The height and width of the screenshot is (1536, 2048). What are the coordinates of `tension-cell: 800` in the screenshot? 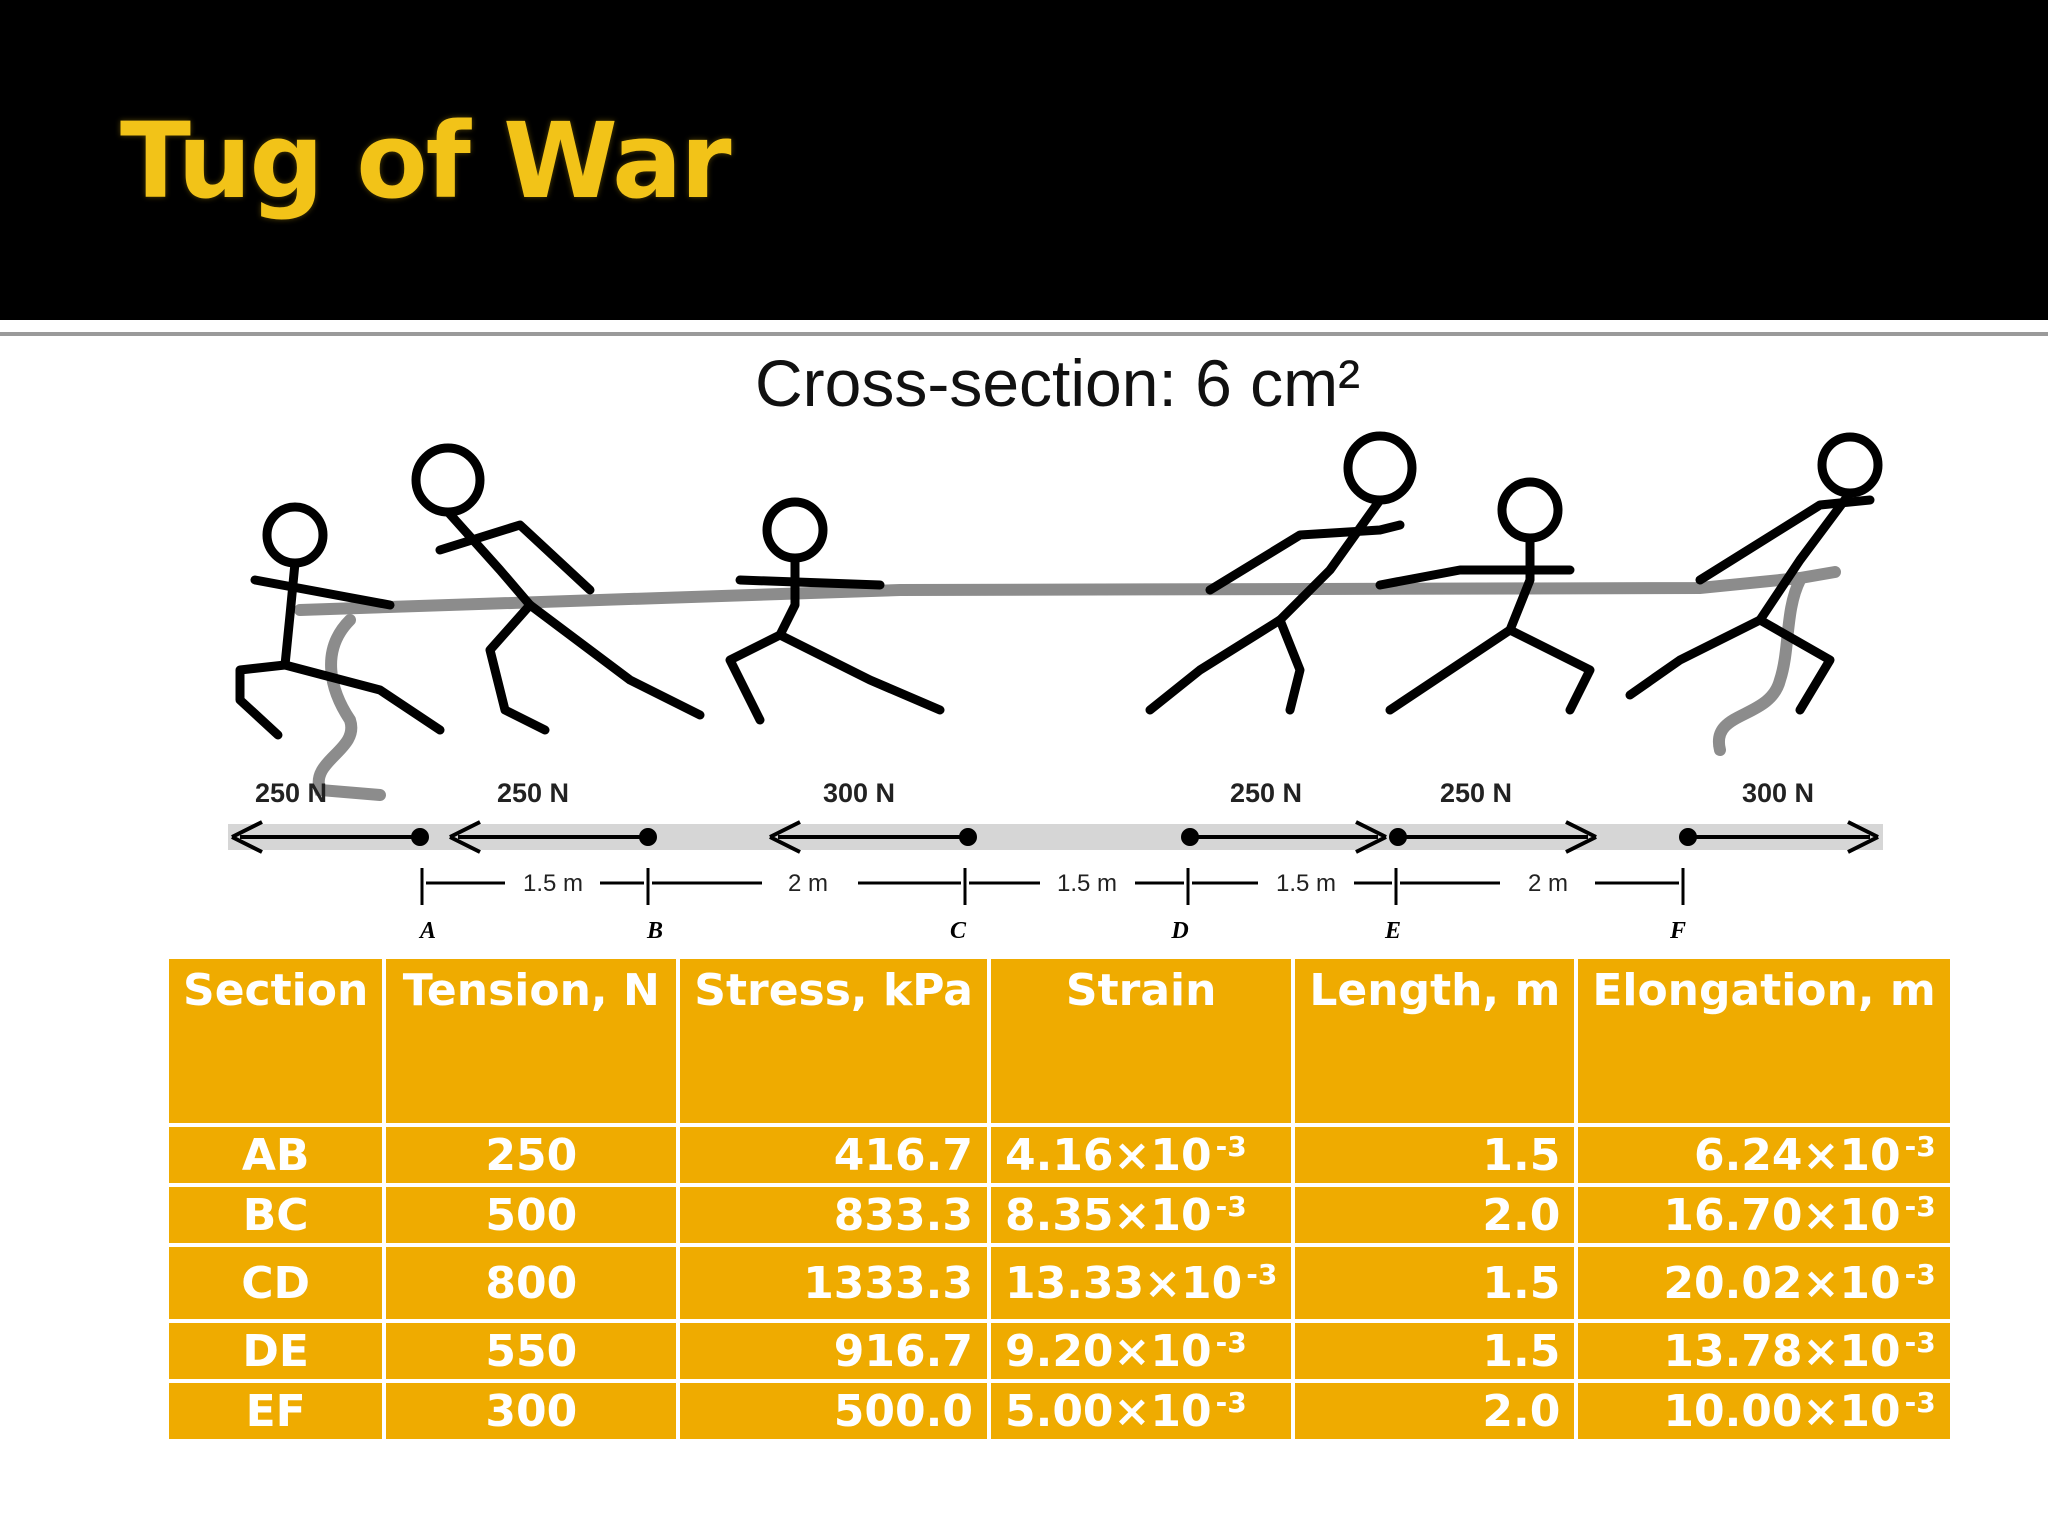 It's located at (531, 1283).